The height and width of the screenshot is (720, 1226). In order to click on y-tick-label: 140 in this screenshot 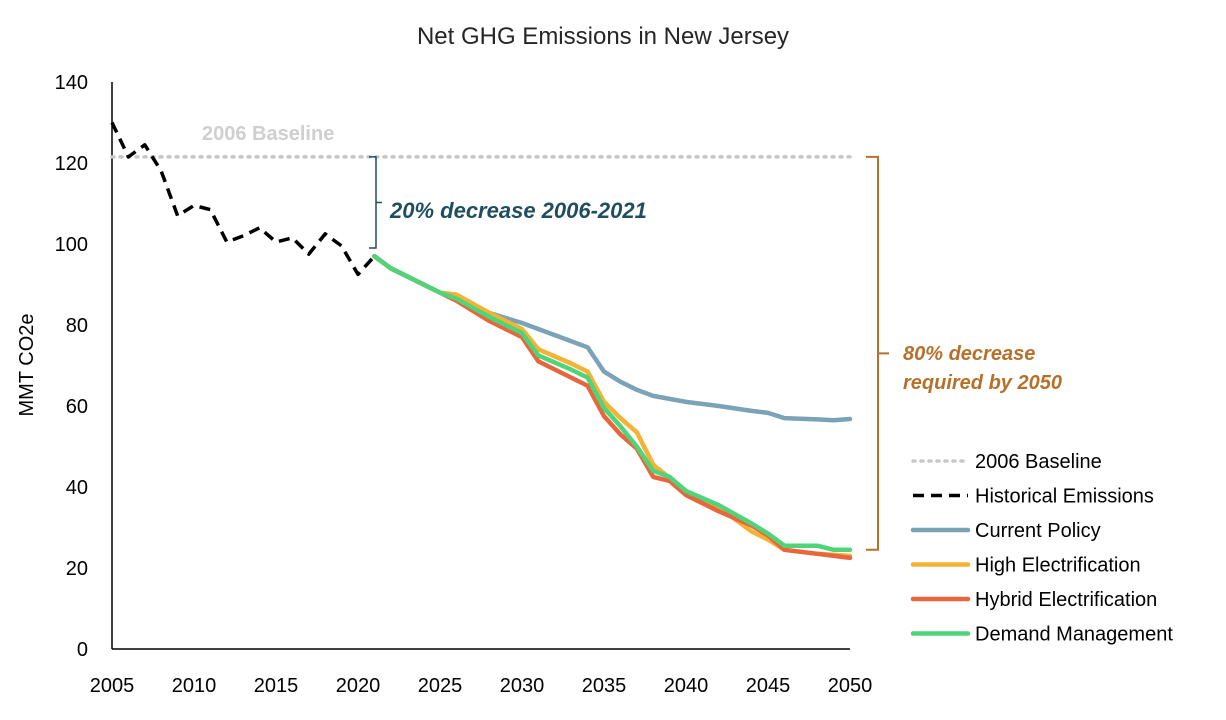, I will do `click(71, 83)`.